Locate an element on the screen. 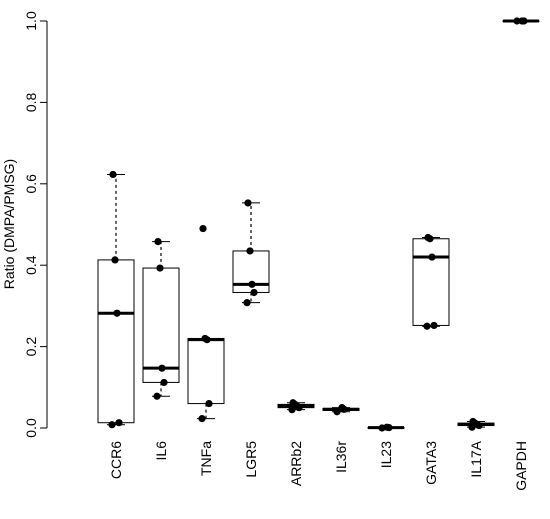  y-tick-label-1: 0.2 is located at coordinates (31, 347).